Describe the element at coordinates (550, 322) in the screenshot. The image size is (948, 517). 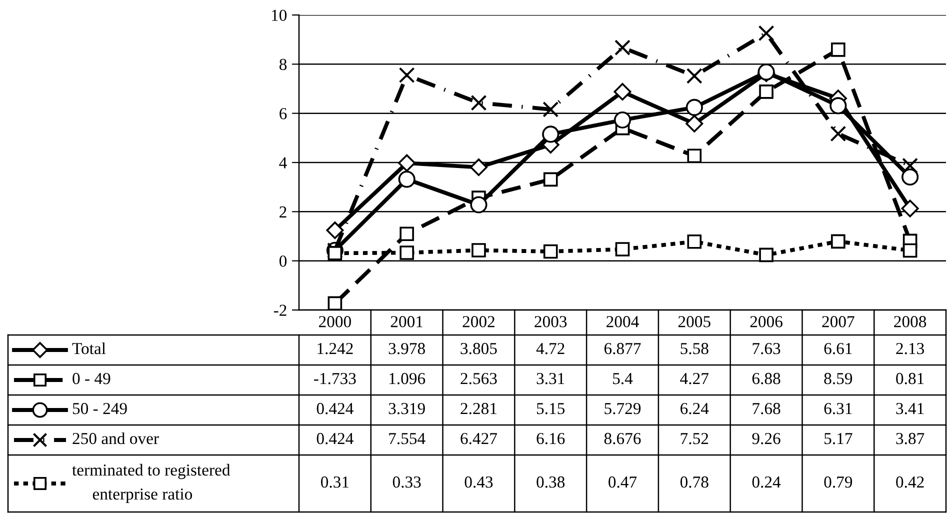
I see `x-tick-label: 2003` at that location.